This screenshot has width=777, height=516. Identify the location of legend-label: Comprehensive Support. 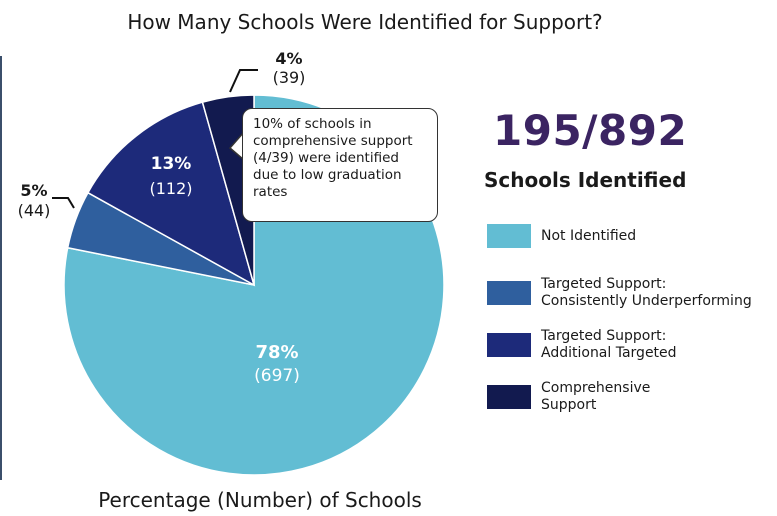
(596, 396).